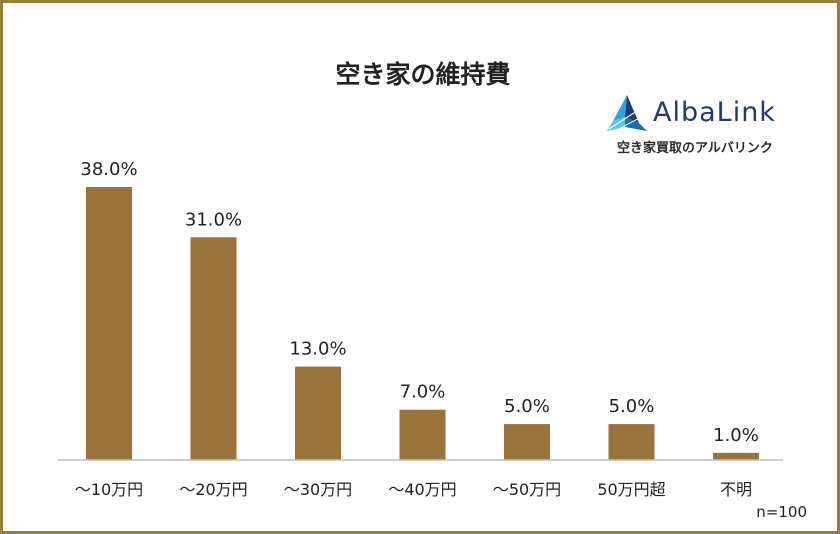 The height and width of the screenshot is (534, 840). I want to click on brand-name: AlbaLink, so click(714, 112).